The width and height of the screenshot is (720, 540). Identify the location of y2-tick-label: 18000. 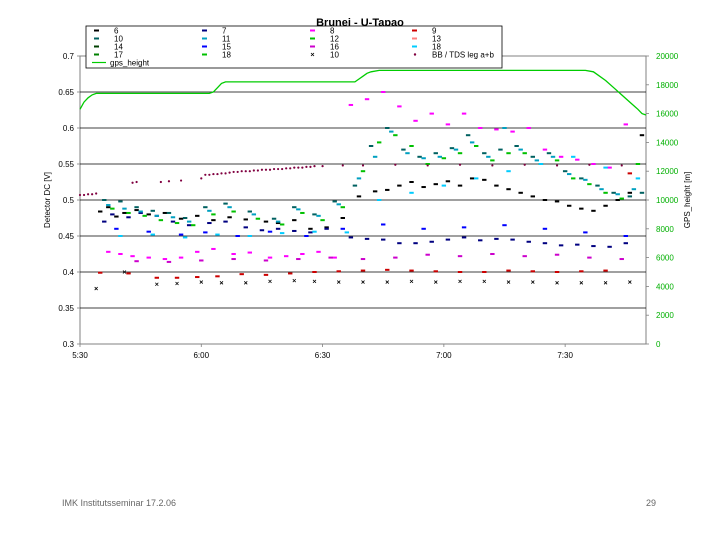
(667, 85).